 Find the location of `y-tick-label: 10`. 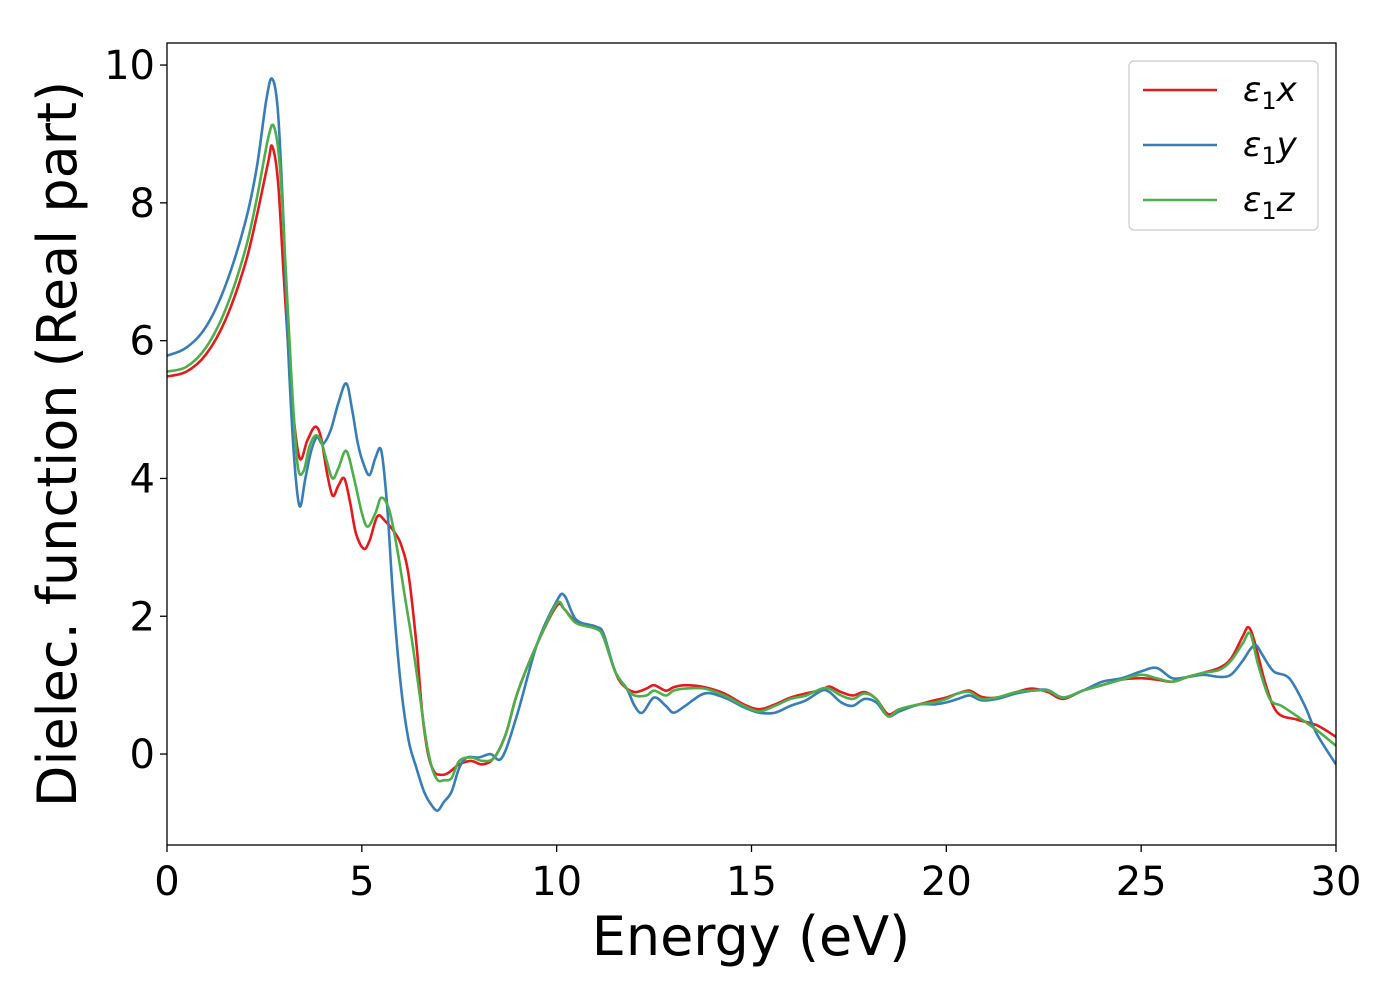

y-tick-label: 10 is located at coordinates (129, 66).